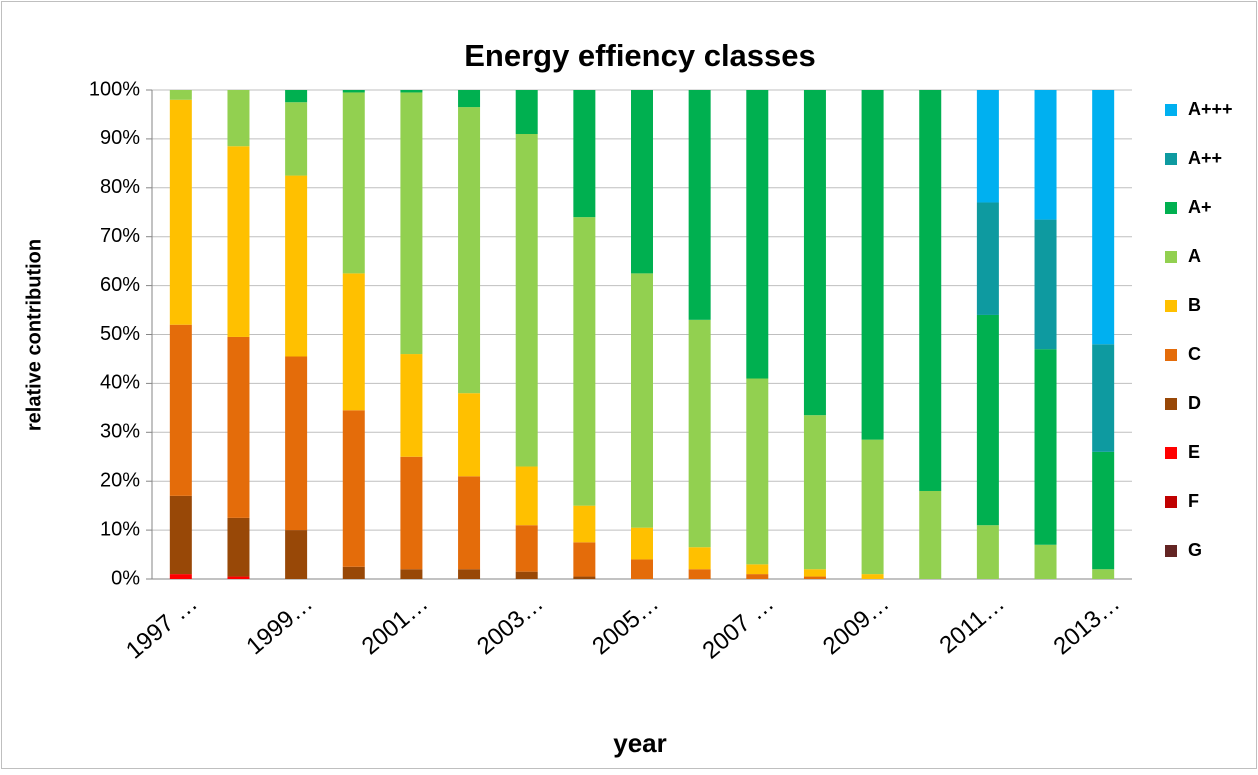  What do you see at coordinates (1210, 109) in the screenshot?
I see `legend-label: A+++` at bounding box center [1210, 109].